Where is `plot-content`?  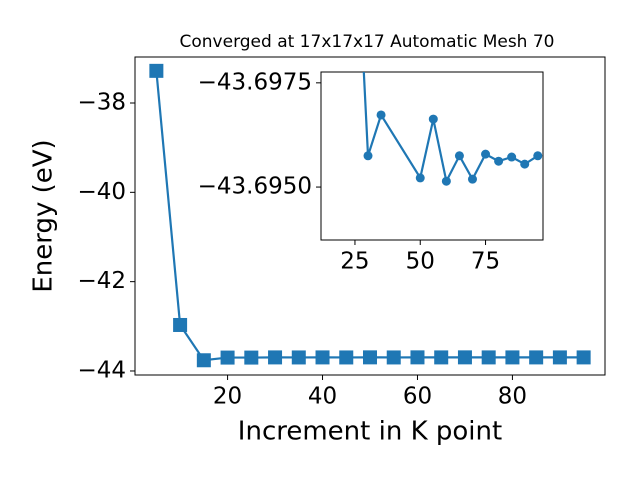
plot-content is located at coordinates (452, 129).